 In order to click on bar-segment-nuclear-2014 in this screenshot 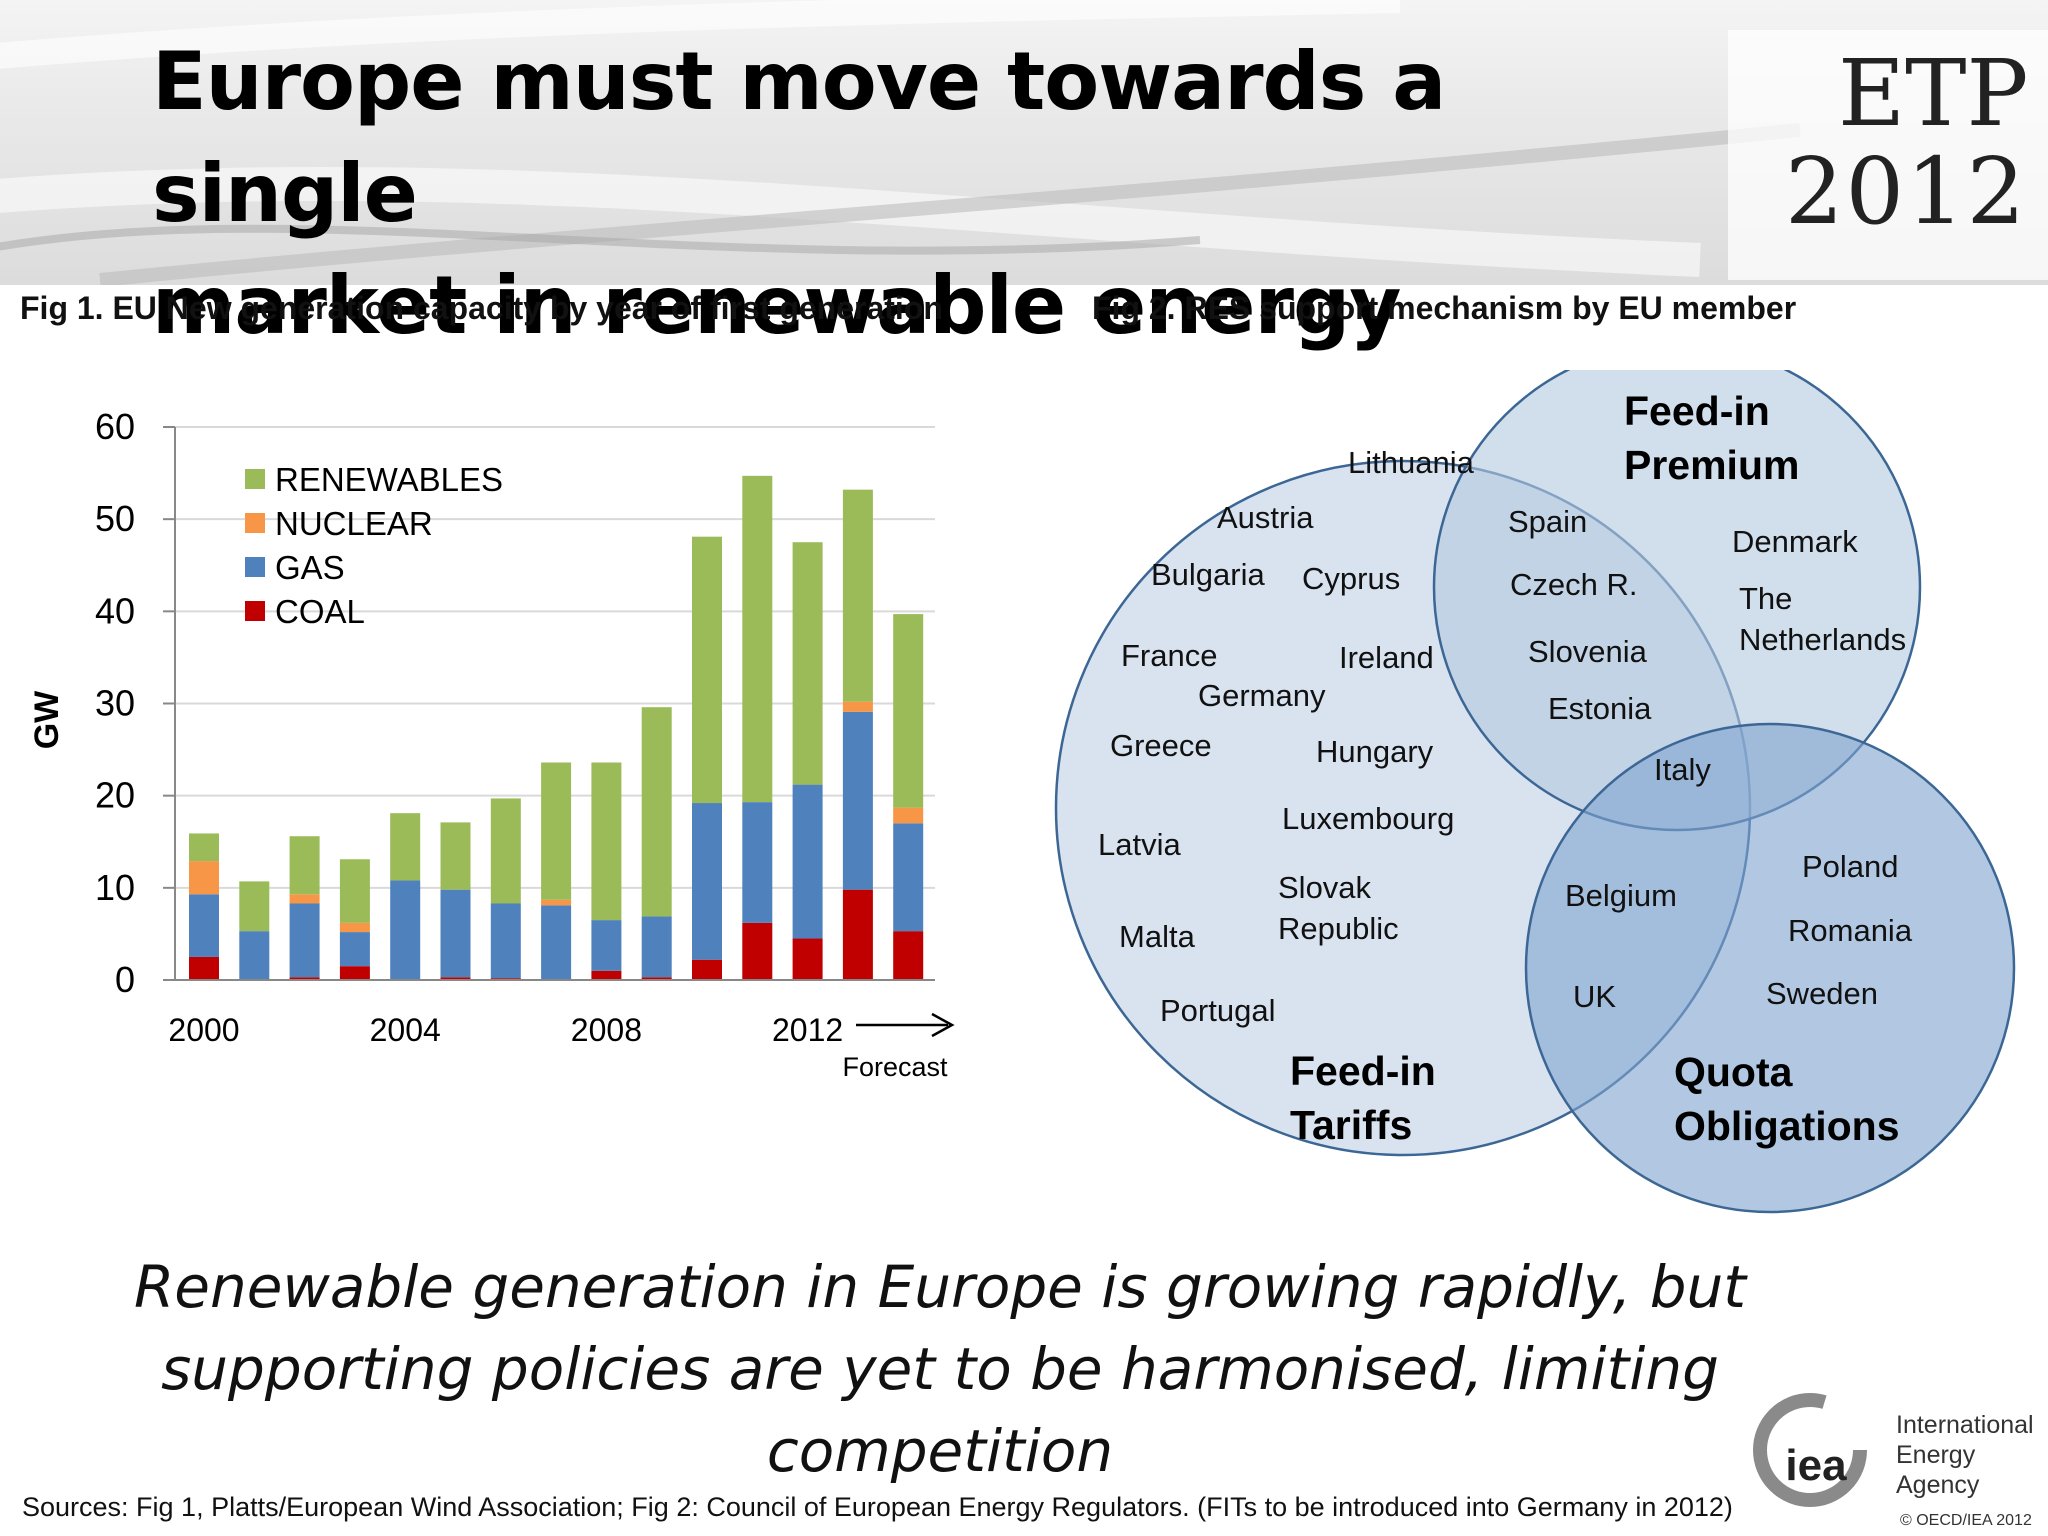, I will do `click(908, 815)`.